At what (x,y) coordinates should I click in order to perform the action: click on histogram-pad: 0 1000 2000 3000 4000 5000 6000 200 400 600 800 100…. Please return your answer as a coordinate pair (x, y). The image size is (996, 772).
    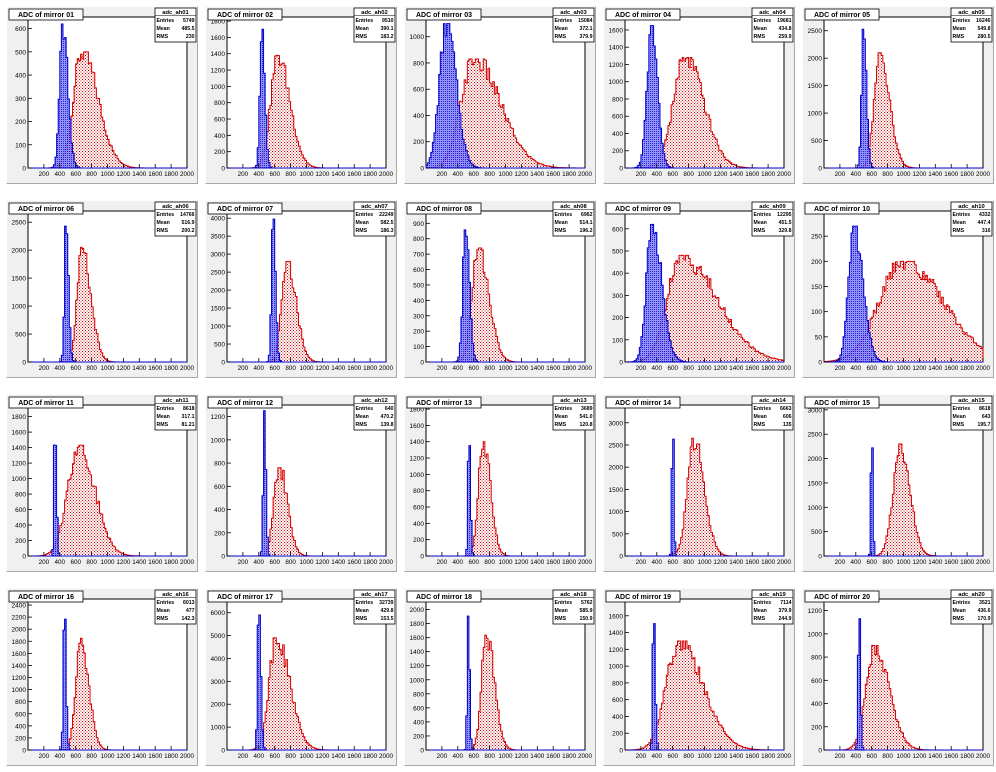
    Looking at the image, I should click on (301, 677).